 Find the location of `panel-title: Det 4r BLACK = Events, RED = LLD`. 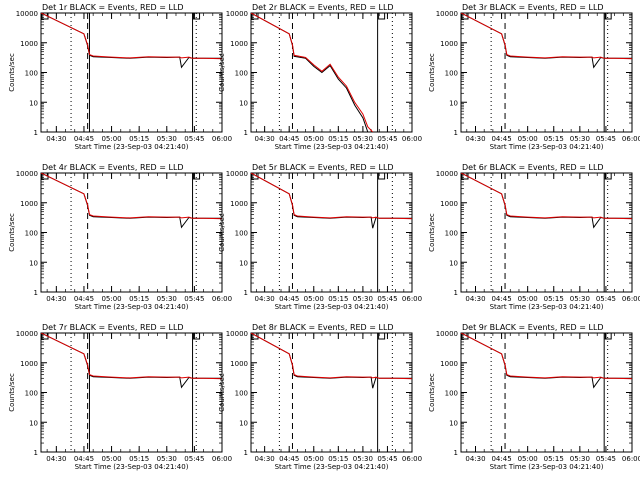

panel-title: Det 4r BLACK = Events, RED = LLD is located at coordinates (113, 167).